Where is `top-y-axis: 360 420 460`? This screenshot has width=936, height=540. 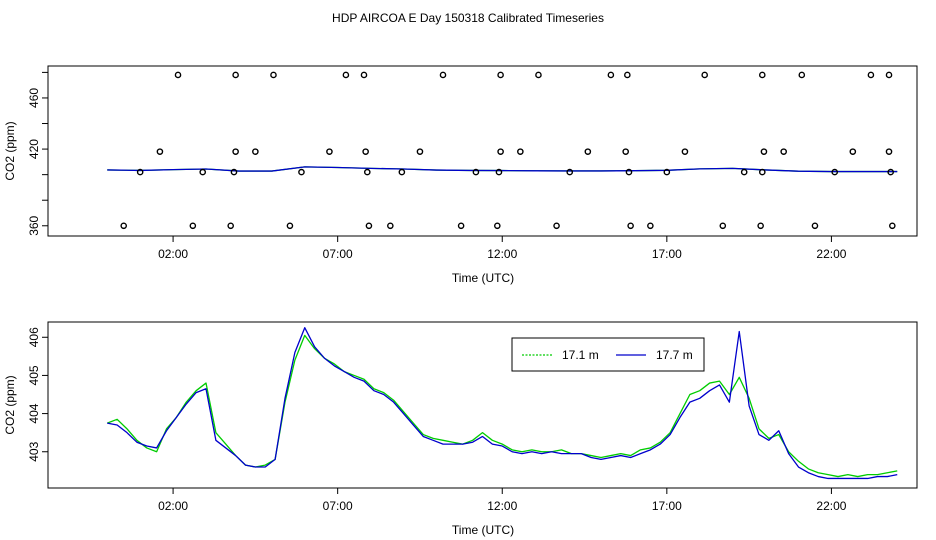 top-y-axis: 360 420 460 is located at coordinates (37, 153).